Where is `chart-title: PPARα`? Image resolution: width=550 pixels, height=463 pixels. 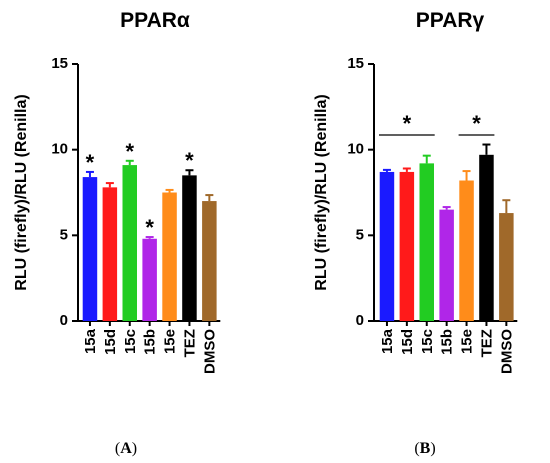
chart-title: PPARα is located at coordinates (155, 20).